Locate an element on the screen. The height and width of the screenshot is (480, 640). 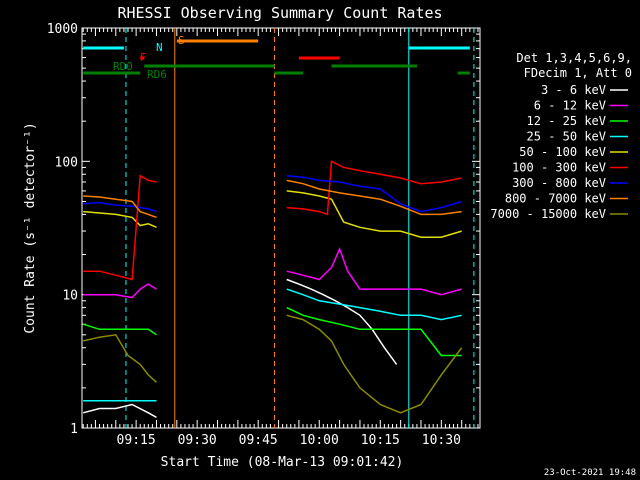
legend-entry-label: 50 - 100 keV is located at coordinates (562, 152).